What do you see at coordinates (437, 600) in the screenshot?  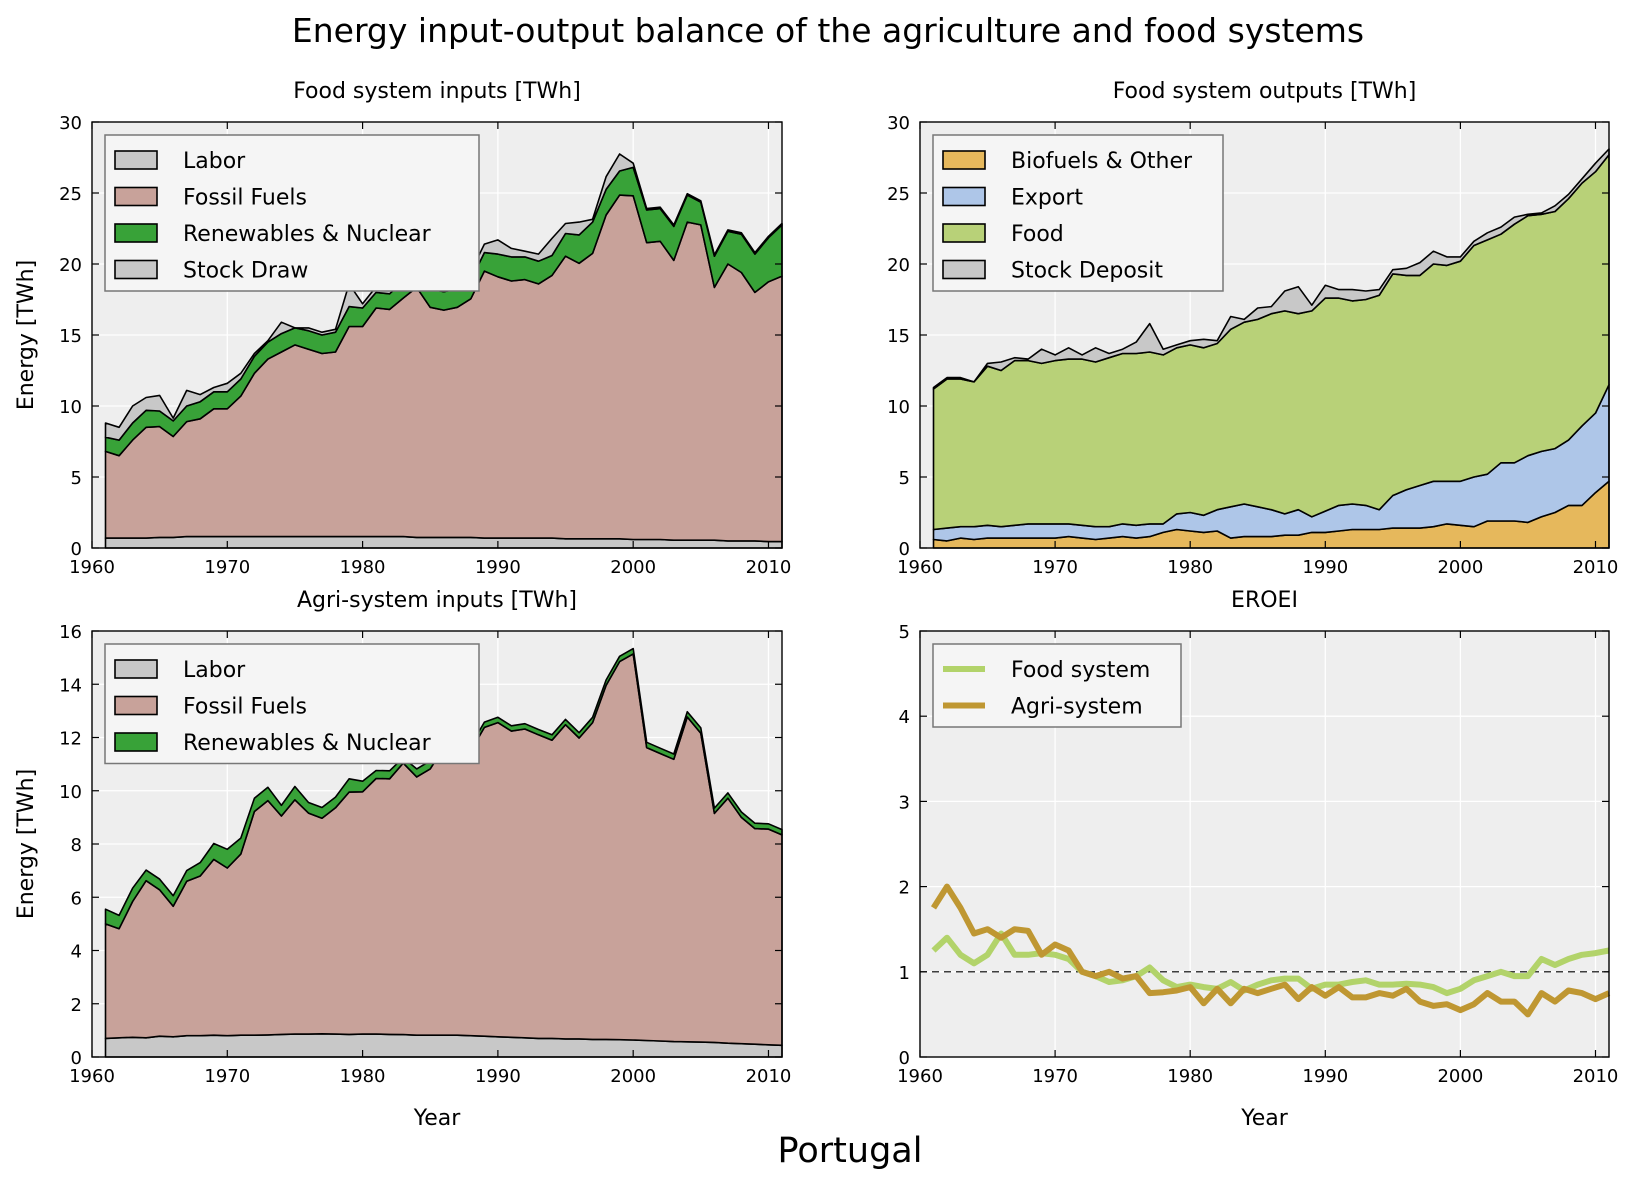 I see `chart-title: Agri-system inputs [TWh]` at bounding box center [437, 600].